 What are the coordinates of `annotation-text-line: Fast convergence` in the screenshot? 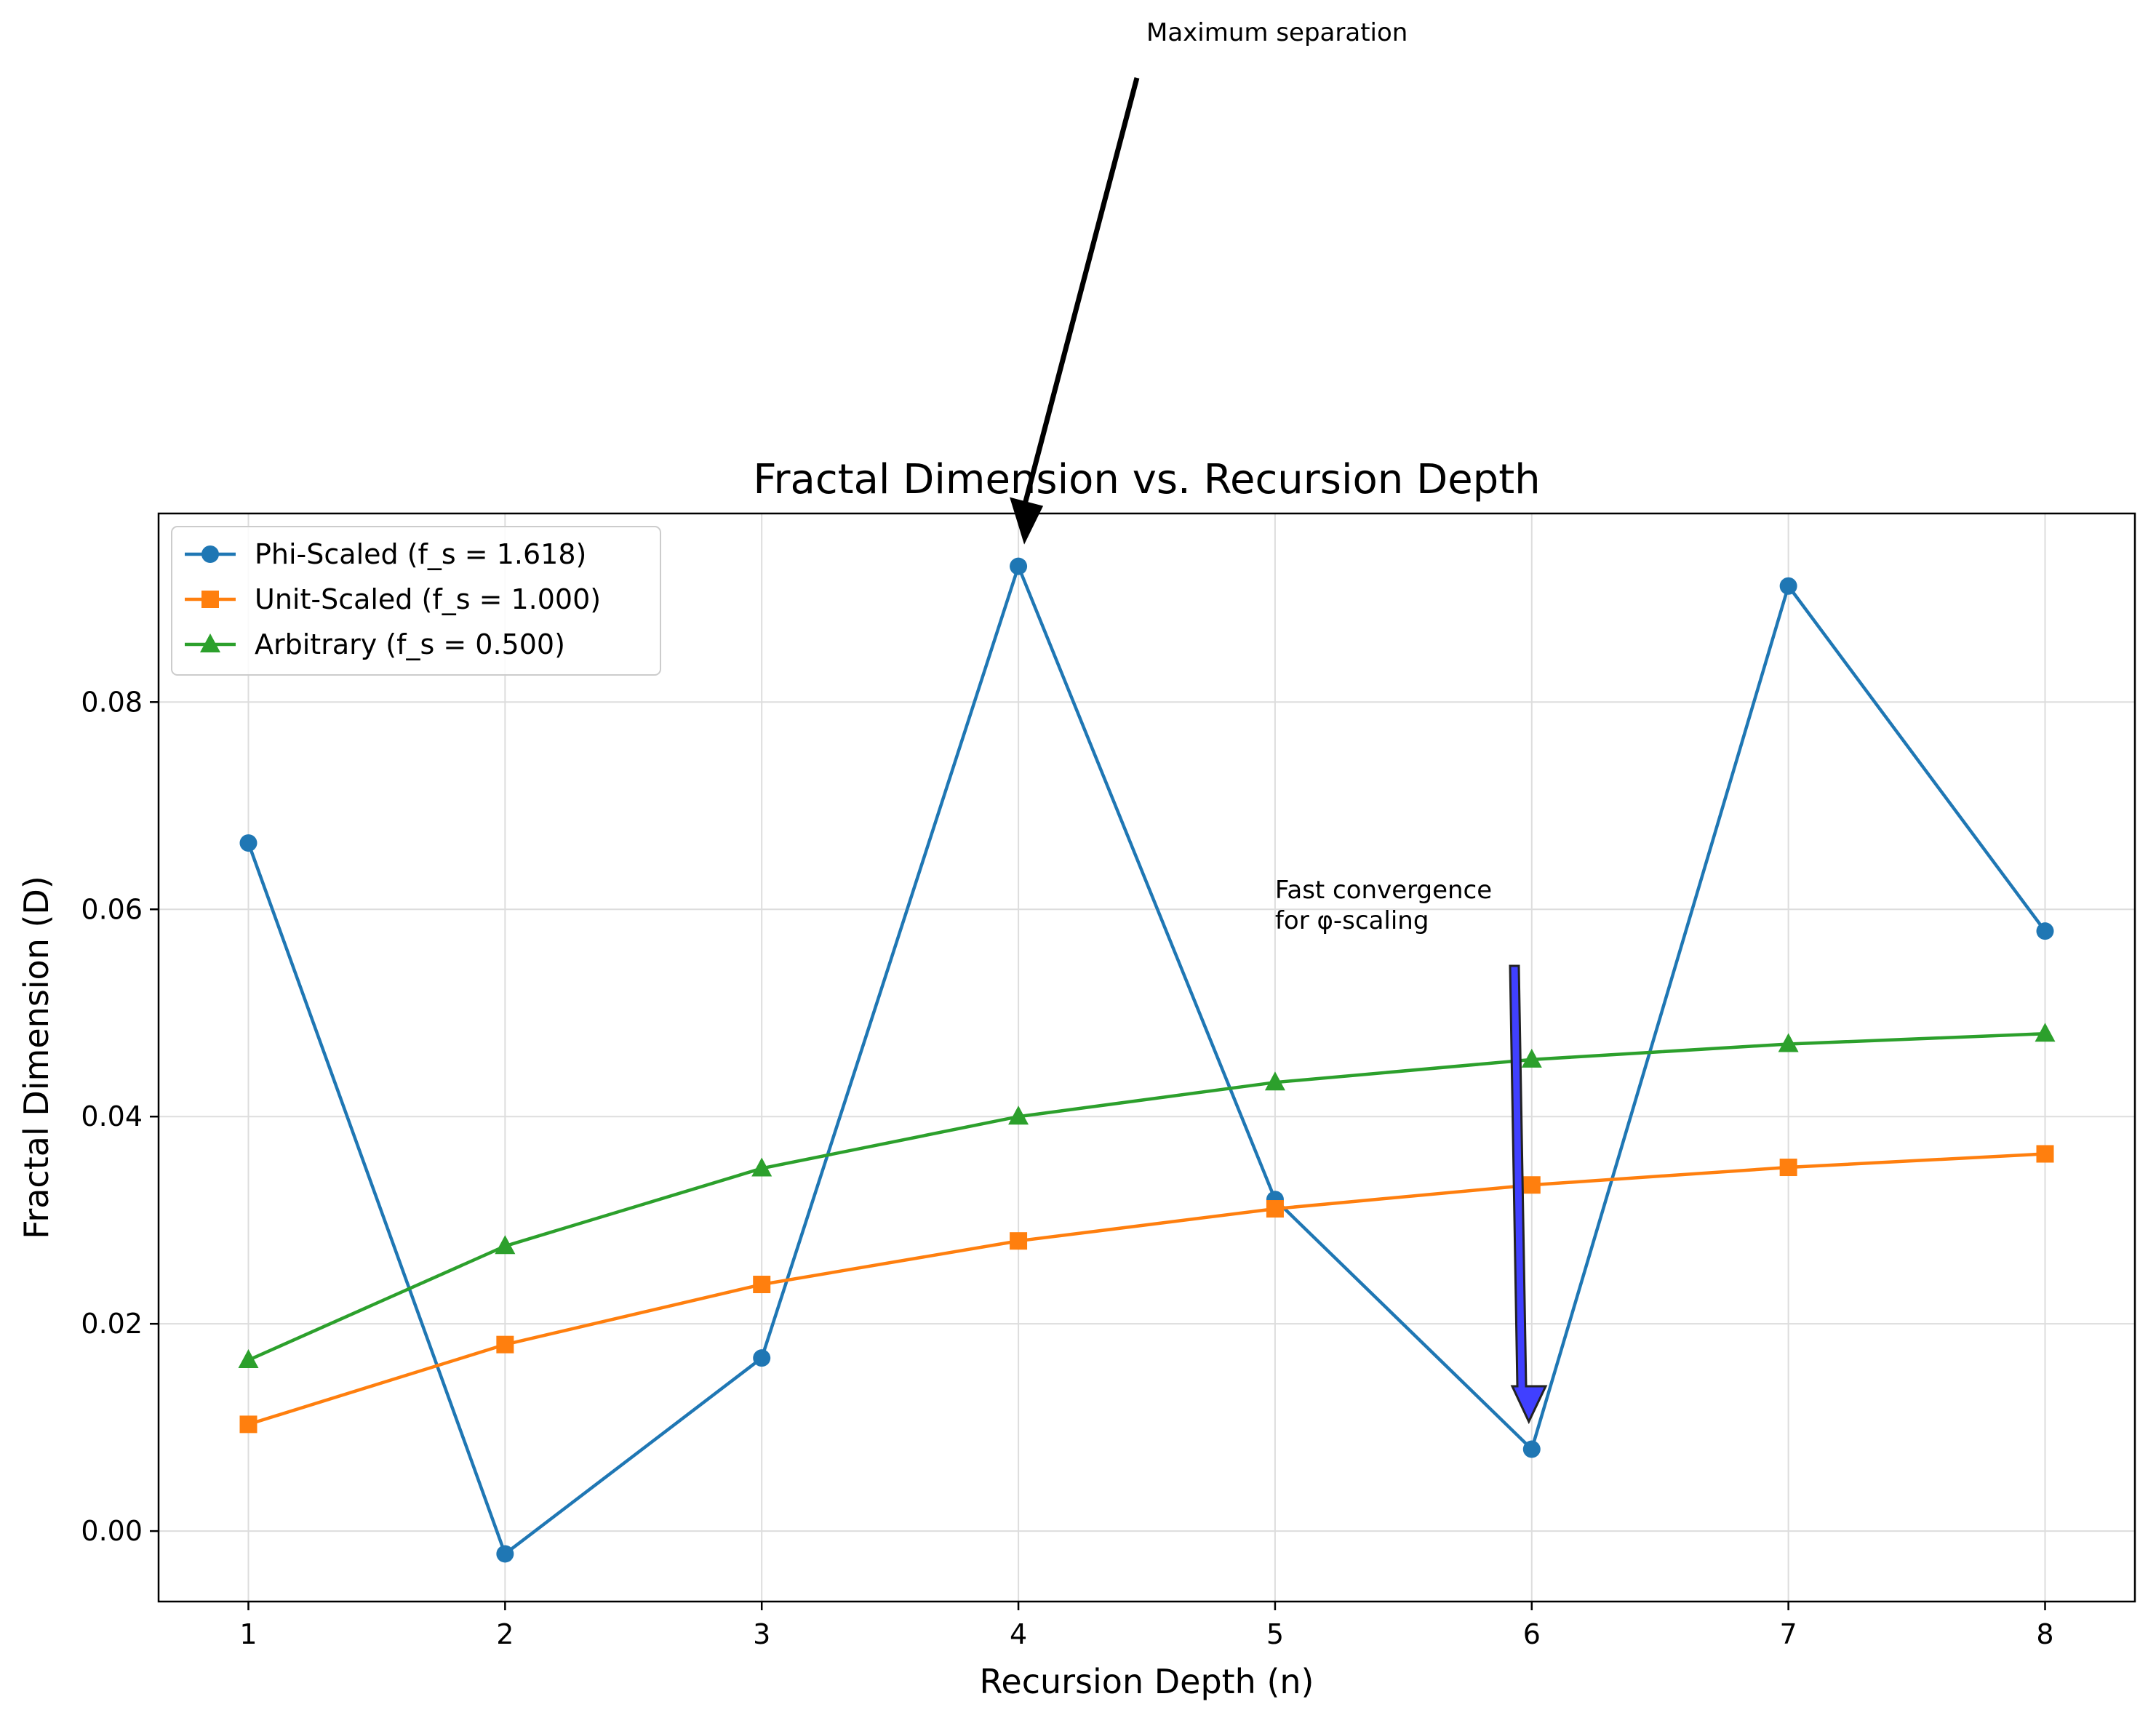 It's located at (1384, 890).